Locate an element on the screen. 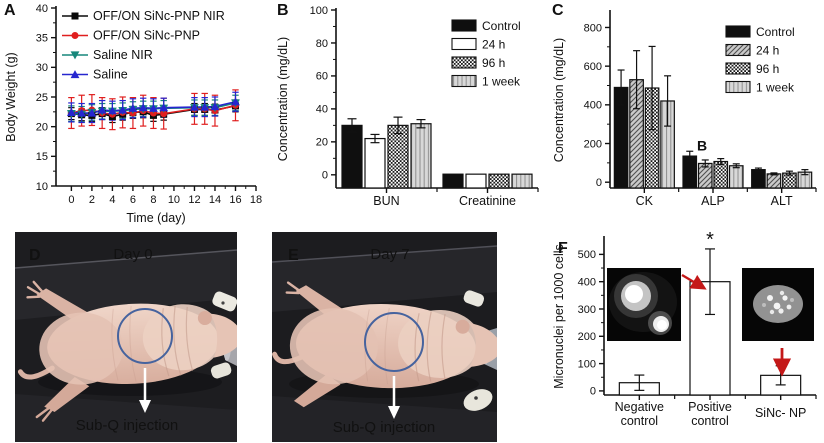  panel-b-label: B is located at coordinates (283, 10).